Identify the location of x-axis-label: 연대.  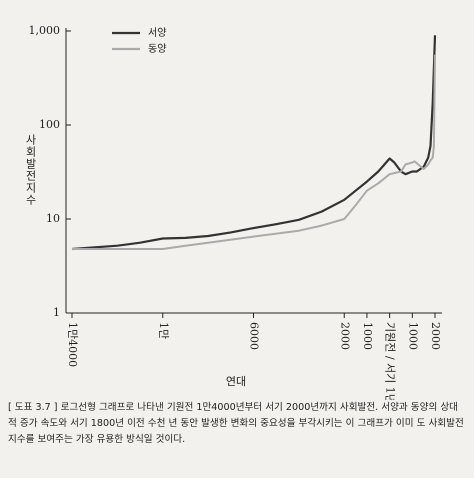
(236, 381).